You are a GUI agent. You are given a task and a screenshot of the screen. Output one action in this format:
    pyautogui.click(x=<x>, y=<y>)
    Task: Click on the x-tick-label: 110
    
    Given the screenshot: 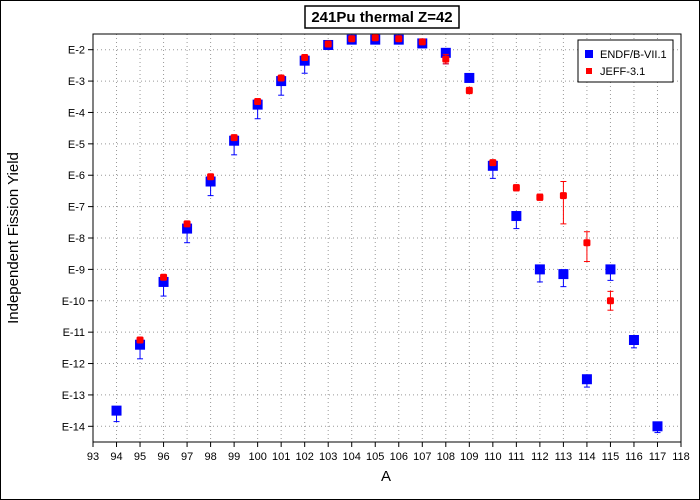 What is the action you would take?
    pyautogui.click(x=493, y=457)
    